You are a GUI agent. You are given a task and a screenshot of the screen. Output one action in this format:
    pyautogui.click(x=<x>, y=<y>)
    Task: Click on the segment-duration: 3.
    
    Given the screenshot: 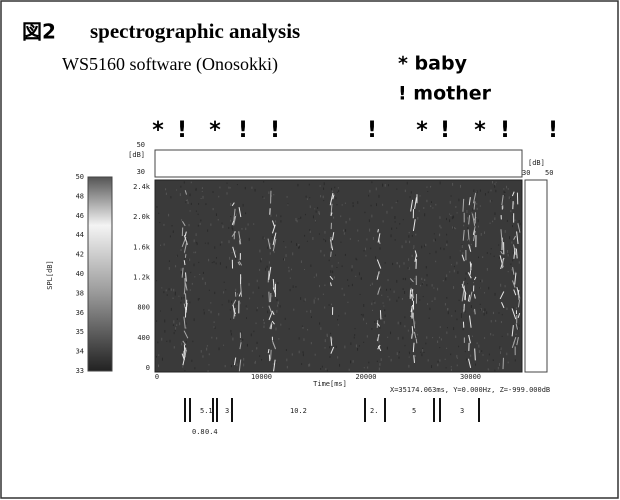 What is the action you would take?
    pyautogui.click(x=229, y=411)
    